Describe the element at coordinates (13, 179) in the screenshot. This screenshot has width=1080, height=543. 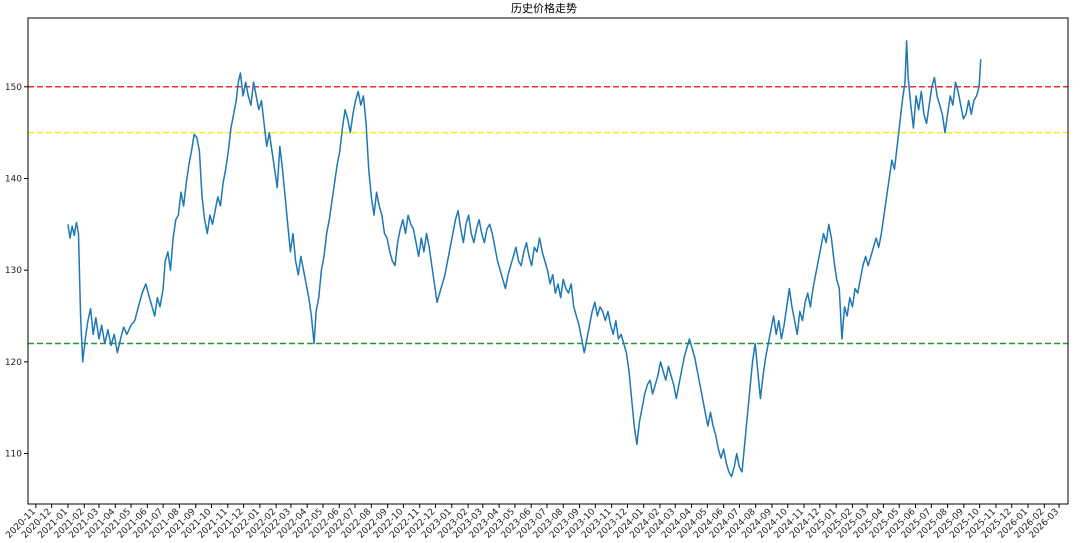
I see `y-tick-label: 140` at that location.